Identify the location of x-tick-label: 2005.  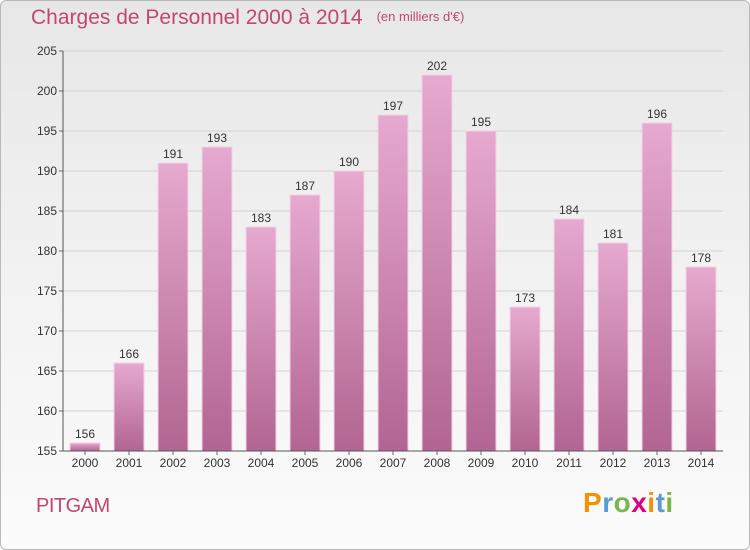
(305, 463).